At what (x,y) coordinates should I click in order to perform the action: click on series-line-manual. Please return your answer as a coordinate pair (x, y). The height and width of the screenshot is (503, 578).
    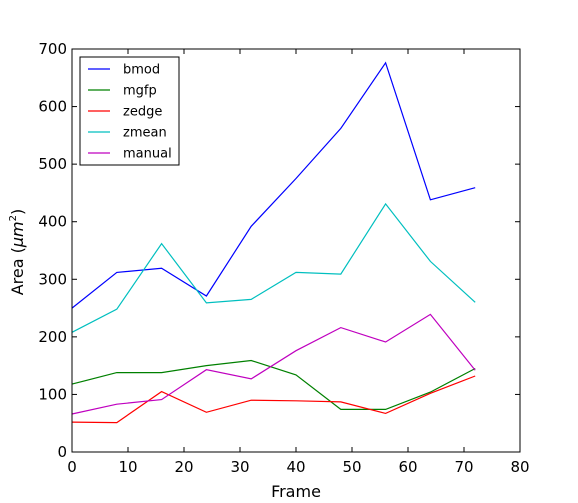
    Looking at the image, I should click on (273, 364).